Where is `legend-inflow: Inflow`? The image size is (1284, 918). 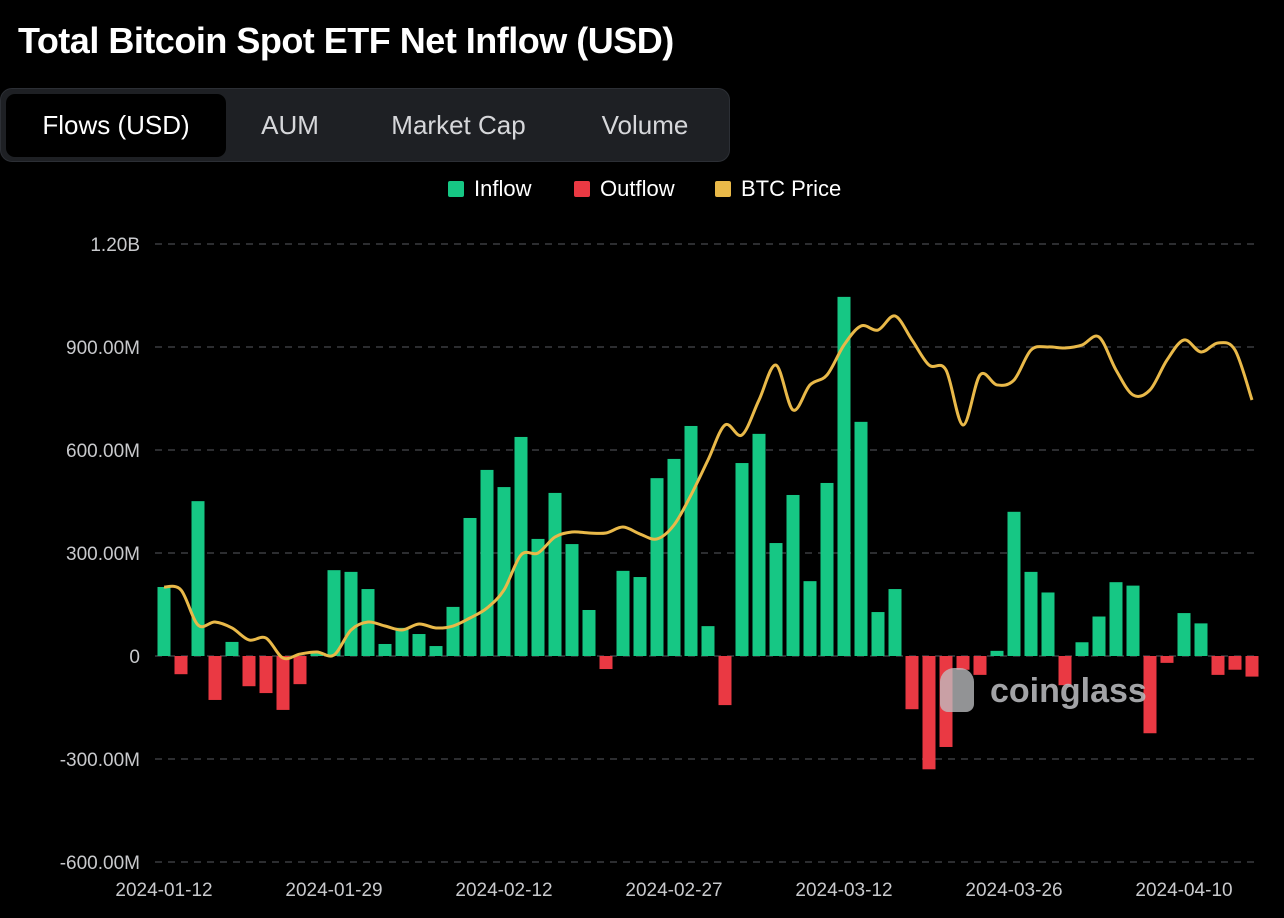
legend-inflow: Inflow is located at coordinates (489, 189).